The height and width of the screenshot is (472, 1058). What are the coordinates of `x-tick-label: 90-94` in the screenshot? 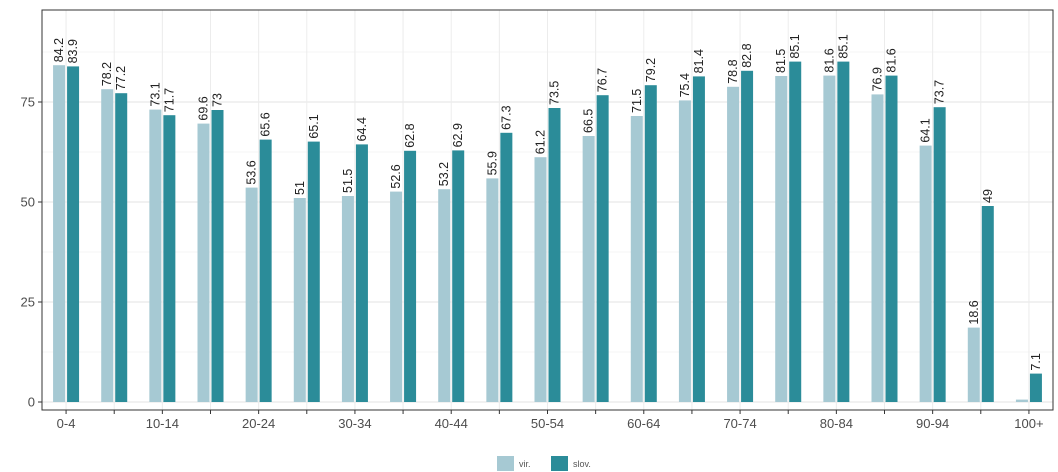 It's located at (932, 423).